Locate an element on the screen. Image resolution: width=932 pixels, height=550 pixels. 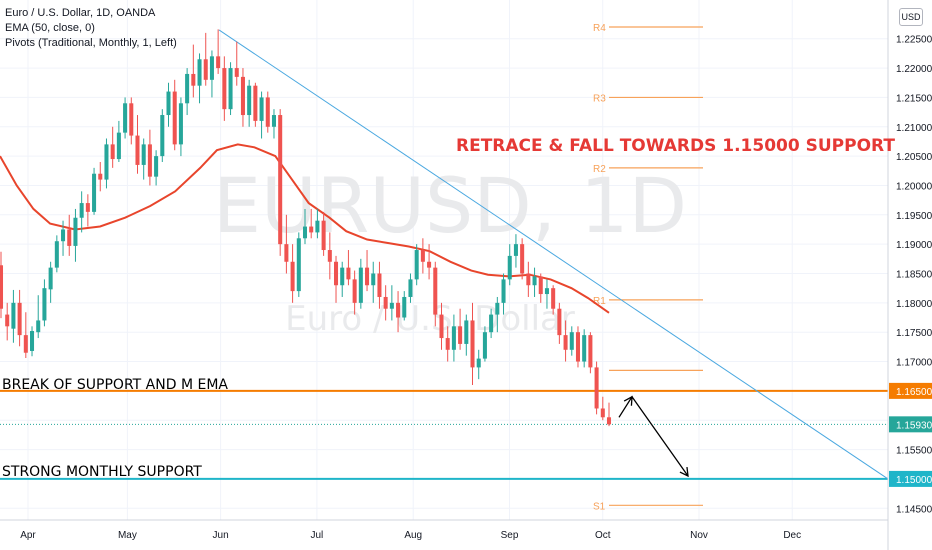
price-tick-label: 1.21000 is located at coordinates (914, 128).